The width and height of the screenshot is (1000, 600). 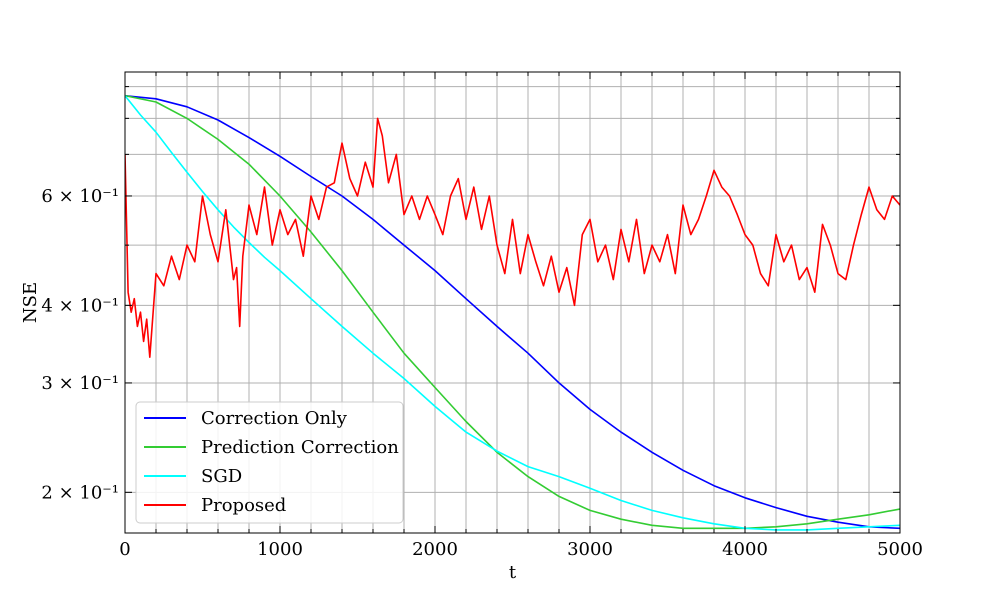 What do you see at coordinates (300, 447) in the screenshot?
I see `legend-label: Prediction Correction` at bounding box center [300, 447].